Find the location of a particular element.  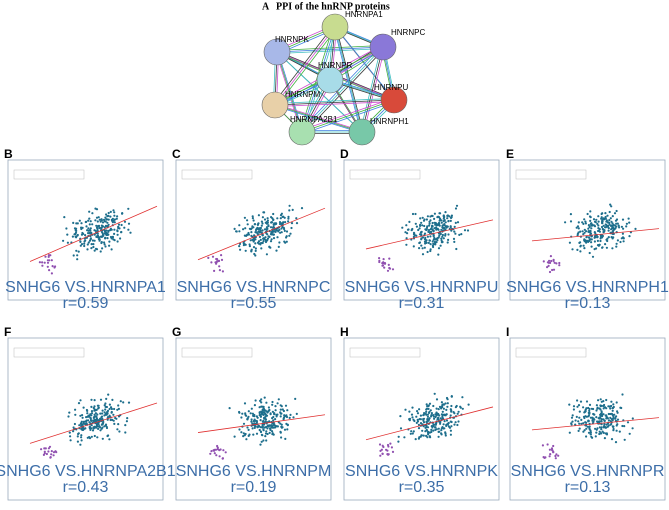

panel-label: D is located at coordinates (344, 154).